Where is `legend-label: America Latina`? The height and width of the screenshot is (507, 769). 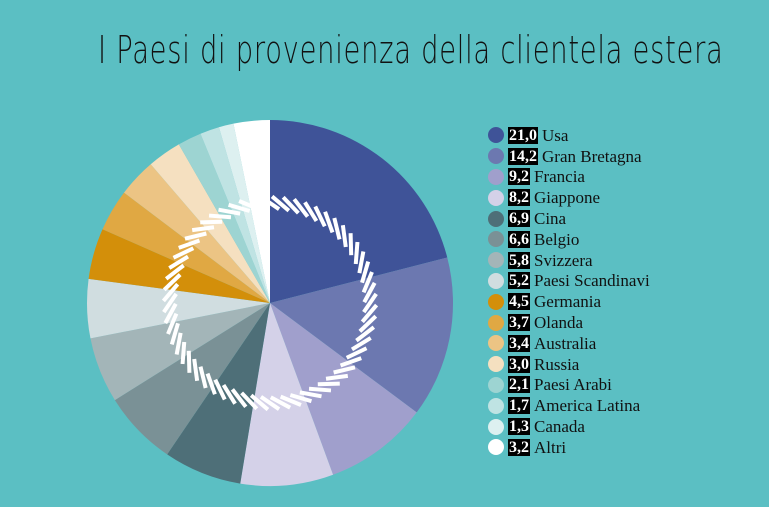 legend-label: America Latina is located at coordinates (587, 406).